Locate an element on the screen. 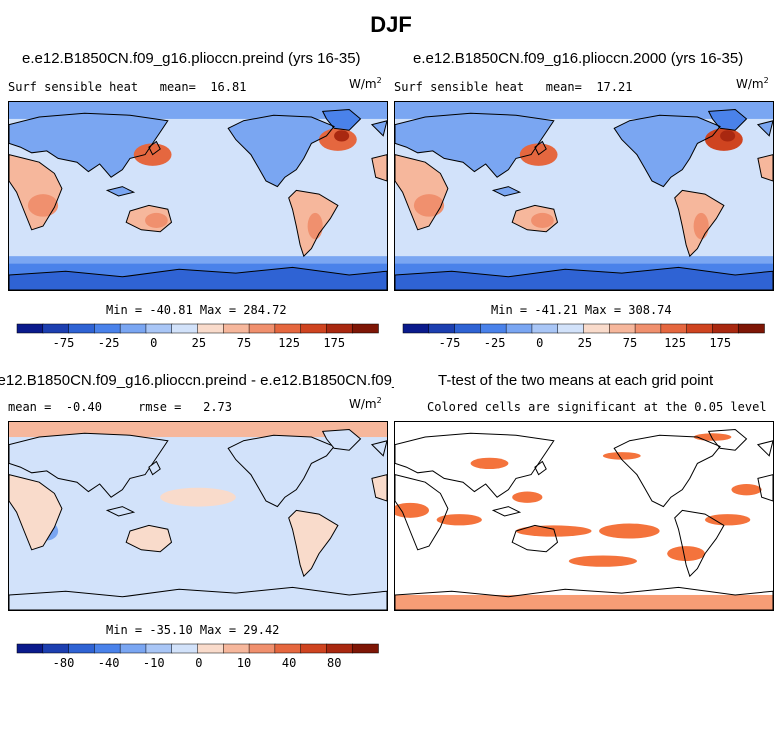 The height and width of the screenshot is (733, 782). pacific-warm-patch is located at coordinates (198, 497).